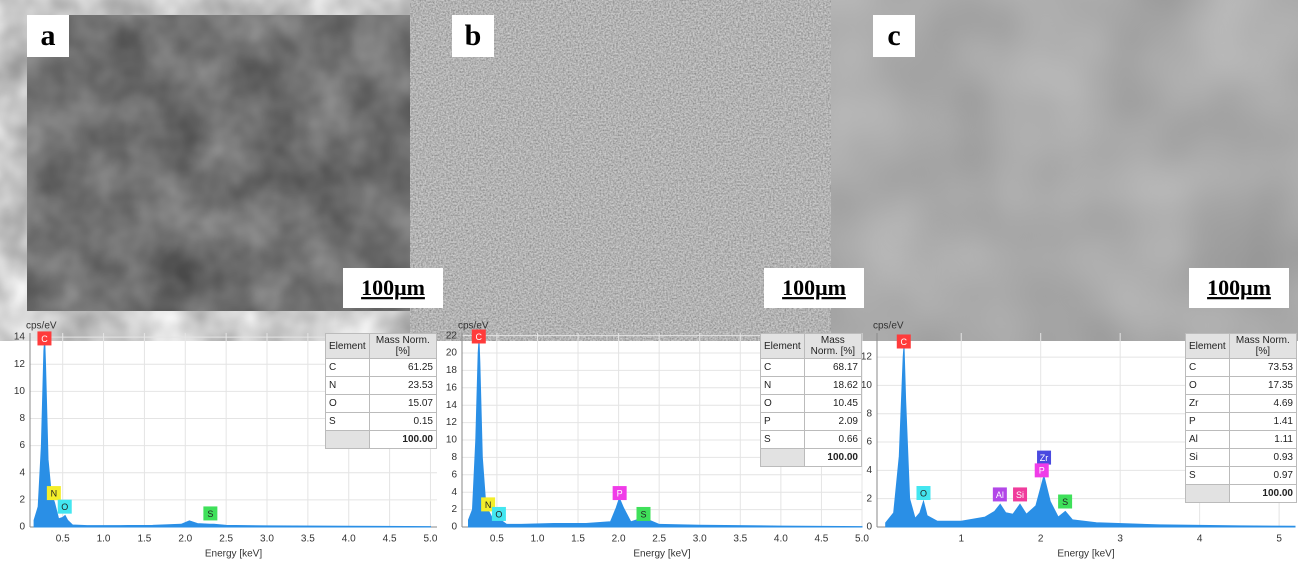 The height and width of the screenshot is (561, 1298). I want to click on x-tick-label: 4.5, so click(821, 539).